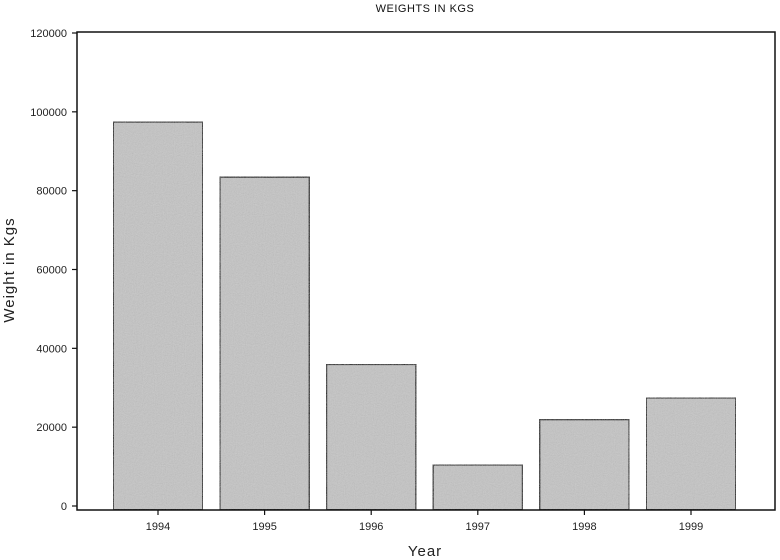 This screenshot has width=780, height=560. I want to click on x-axis: 1994 1995 1996 1997 1998 1999, so click(424, 521).